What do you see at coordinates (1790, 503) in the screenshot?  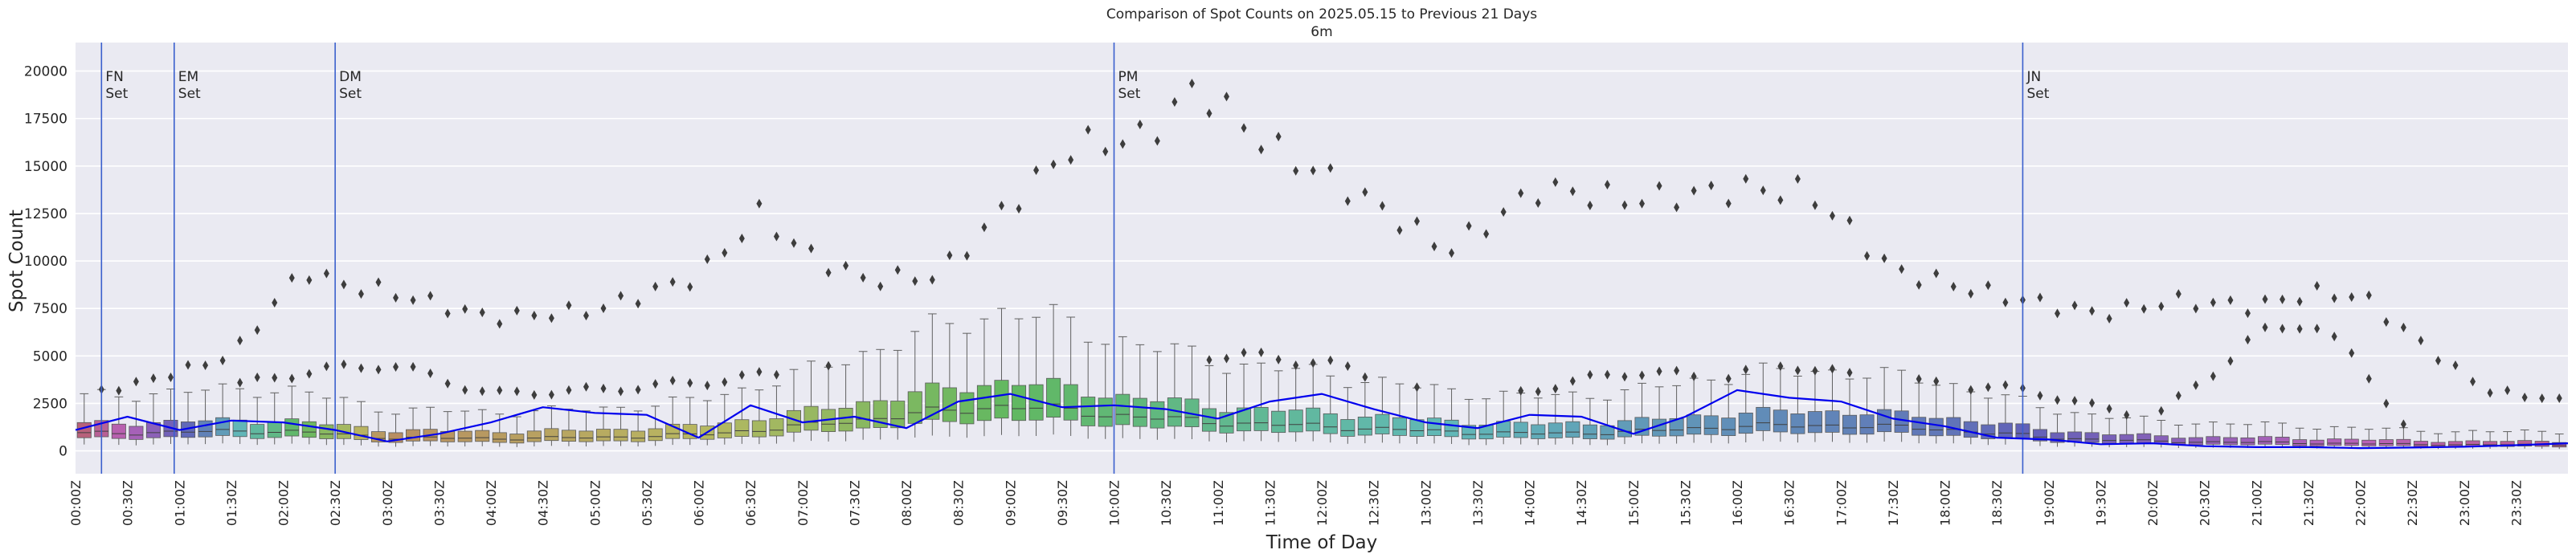 I see `x-tick-label: 16:30Z` at bounding box center [1790, 503].